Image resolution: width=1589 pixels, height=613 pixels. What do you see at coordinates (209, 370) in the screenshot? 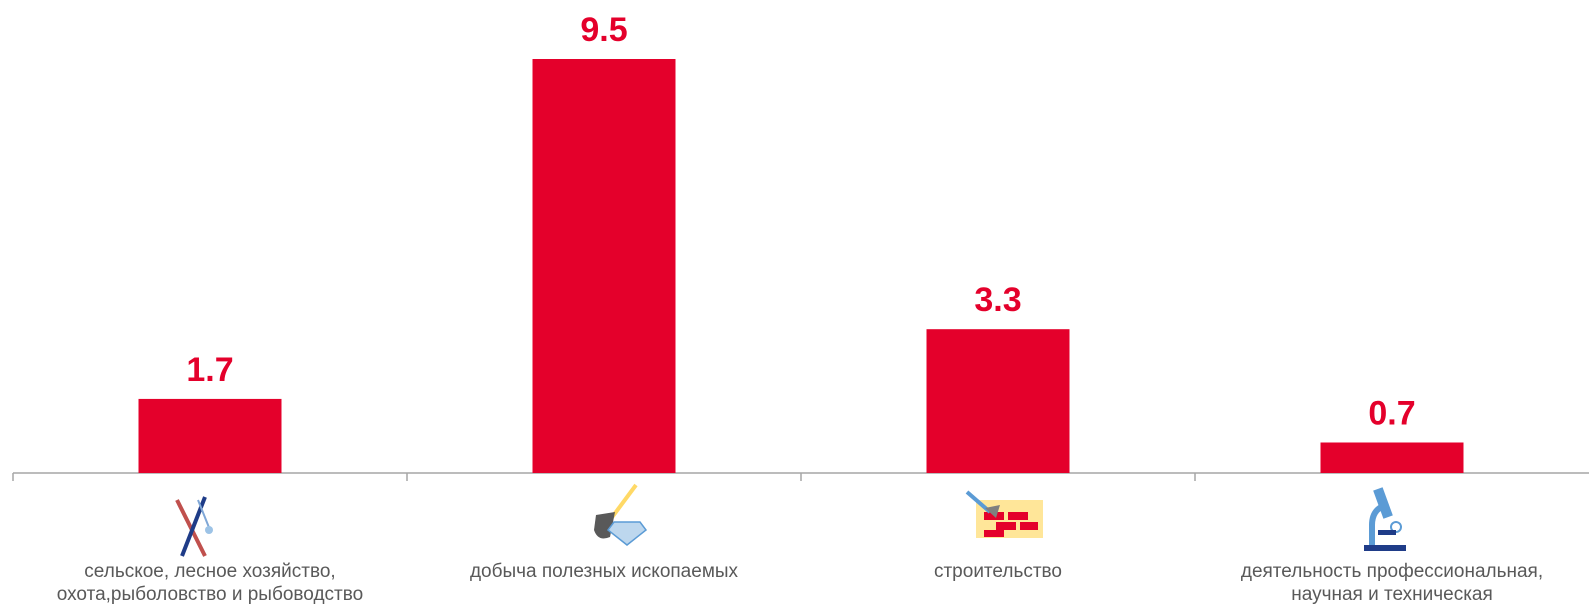
I see `value-label: 1.7` at bounding box center [209, 370].